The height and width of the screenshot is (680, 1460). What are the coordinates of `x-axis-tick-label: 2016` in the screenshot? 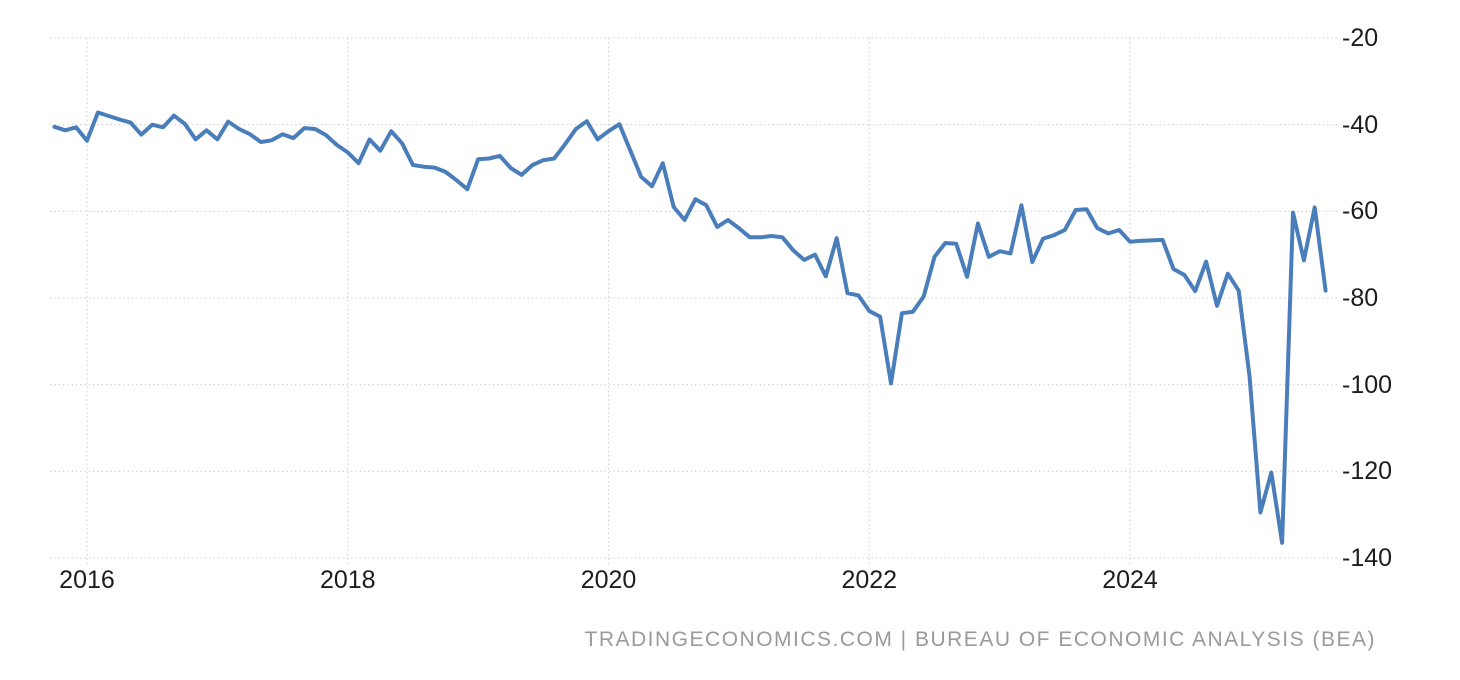 It's located at (87, 580).